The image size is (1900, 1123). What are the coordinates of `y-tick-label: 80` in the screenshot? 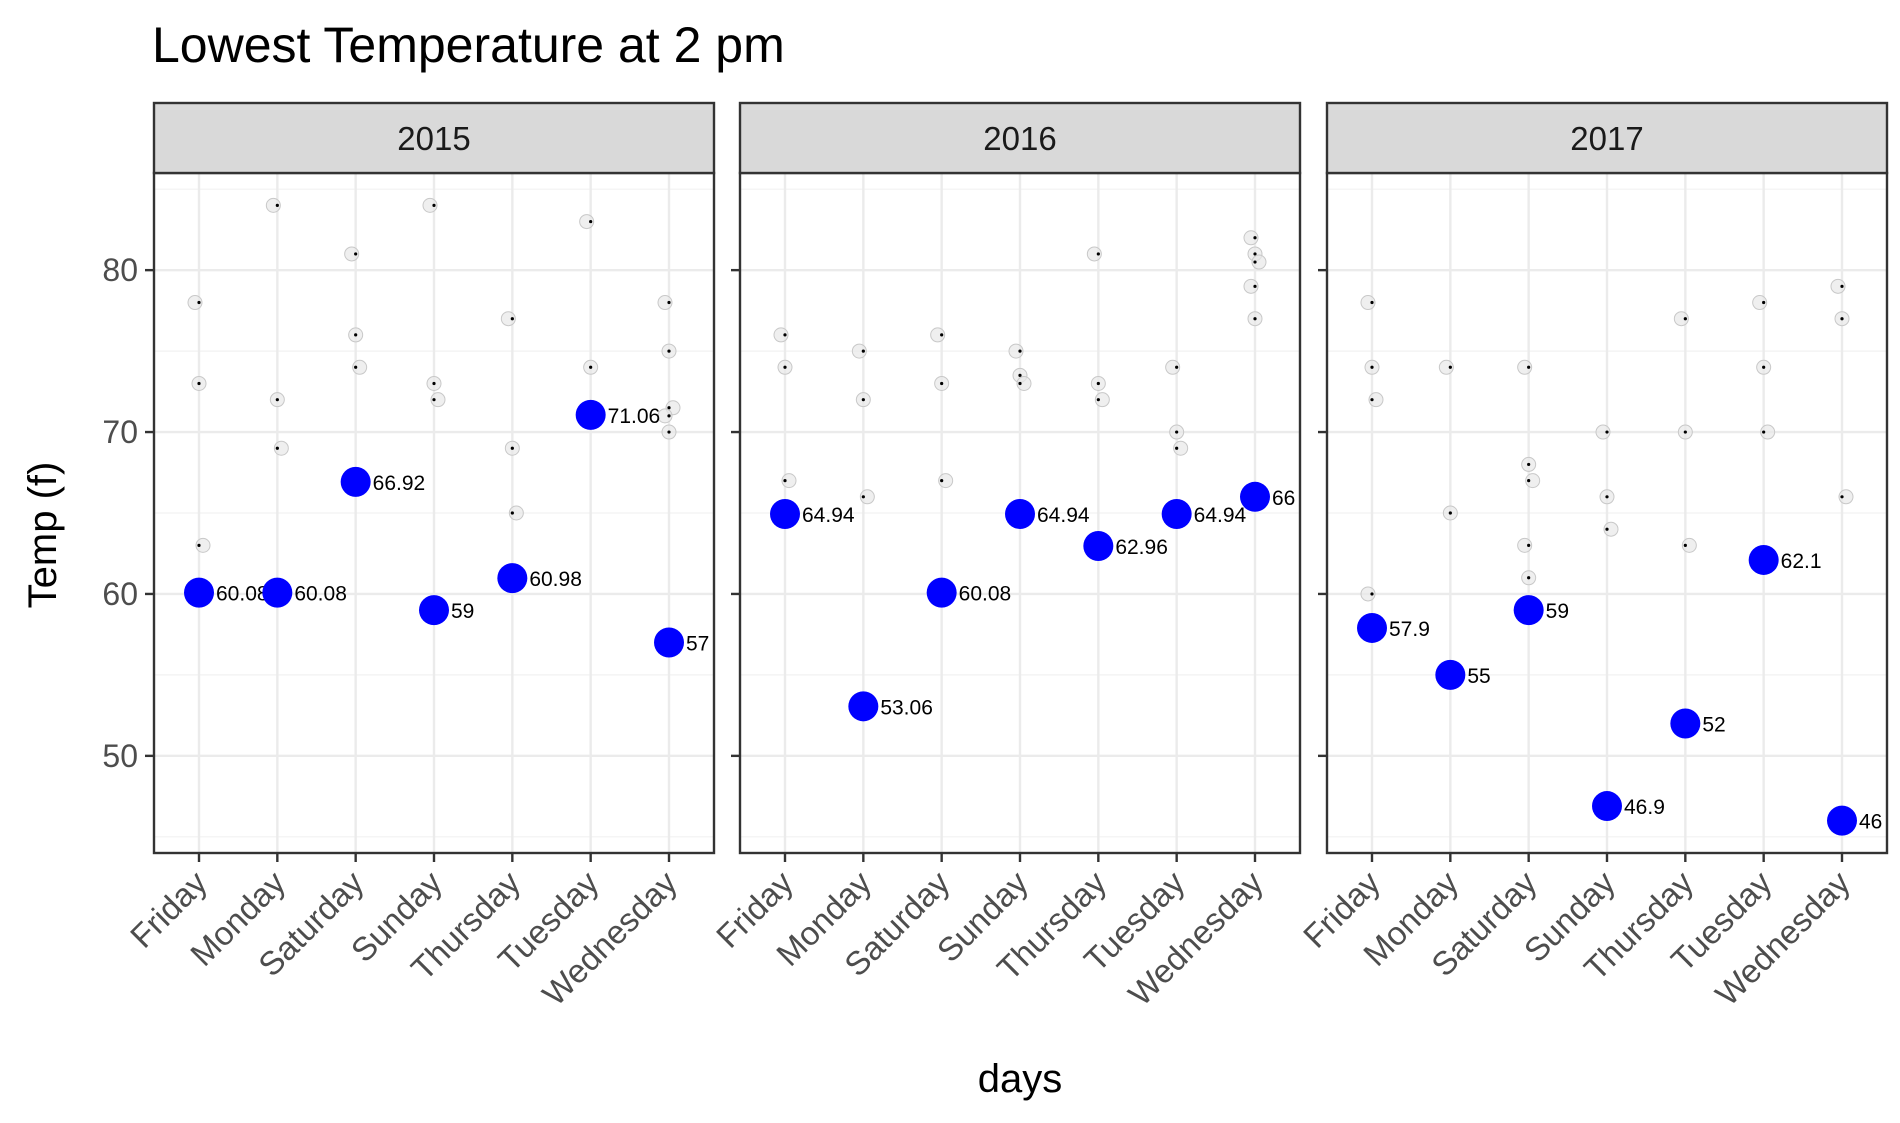 It's located at (120, 270).